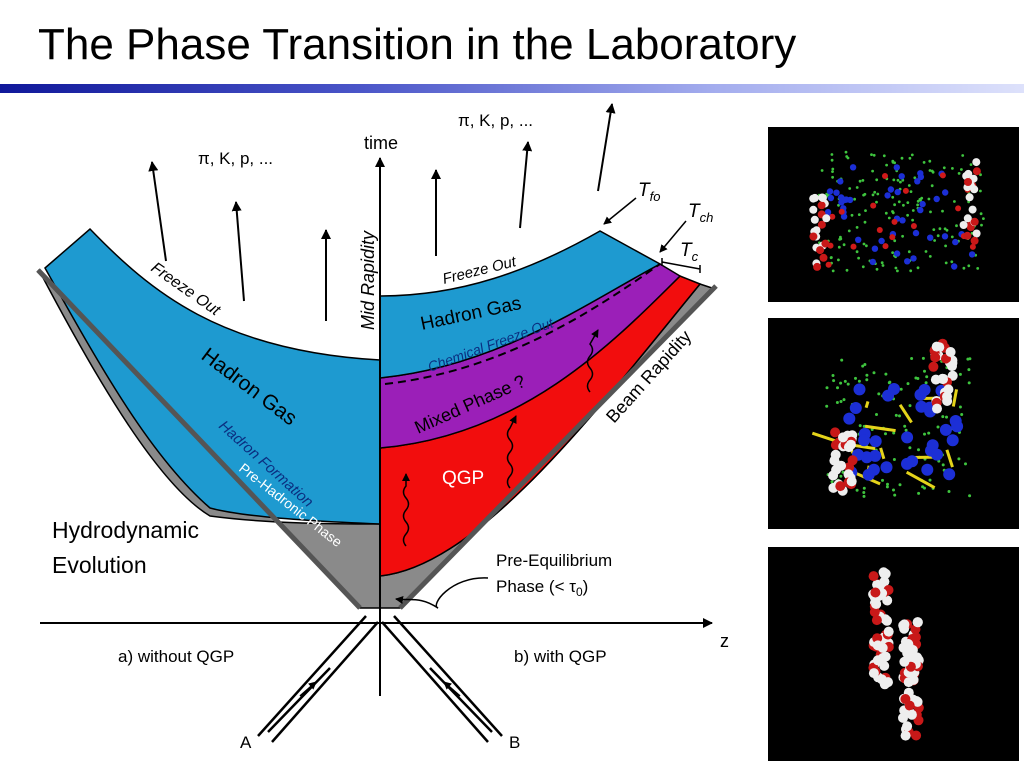 The image size is (1024, 768). I want to click on t-c-label: Tc, so click(689, 252).